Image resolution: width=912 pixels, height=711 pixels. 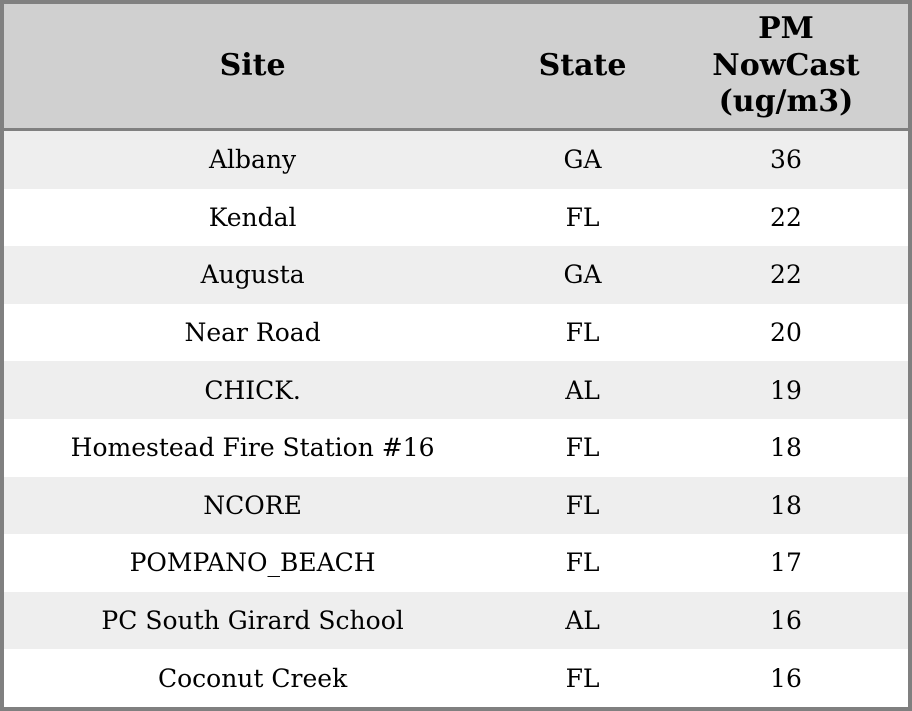 I want to click on cell-site: Augusta, so click(x=252, y=275).